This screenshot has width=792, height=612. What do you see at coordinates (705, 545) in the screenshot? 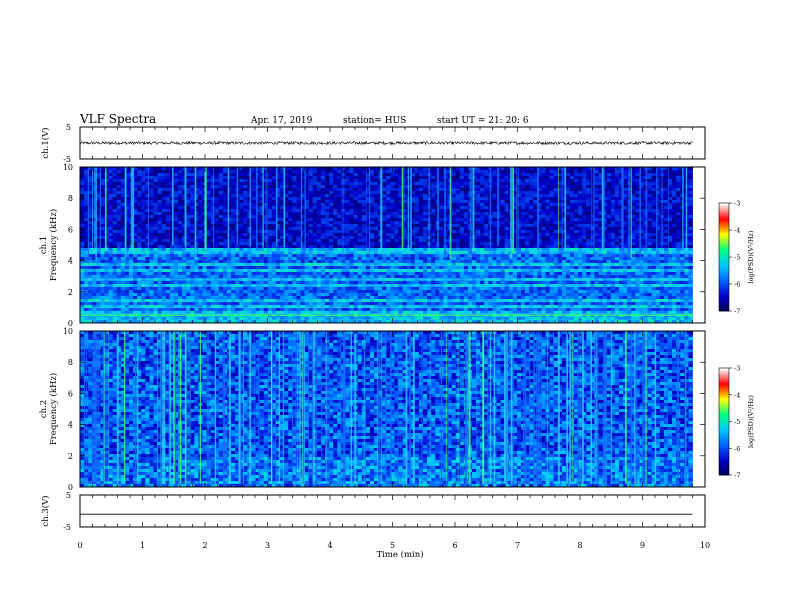
I see `x-tick-label: 10` at bounding box center [705, 545].